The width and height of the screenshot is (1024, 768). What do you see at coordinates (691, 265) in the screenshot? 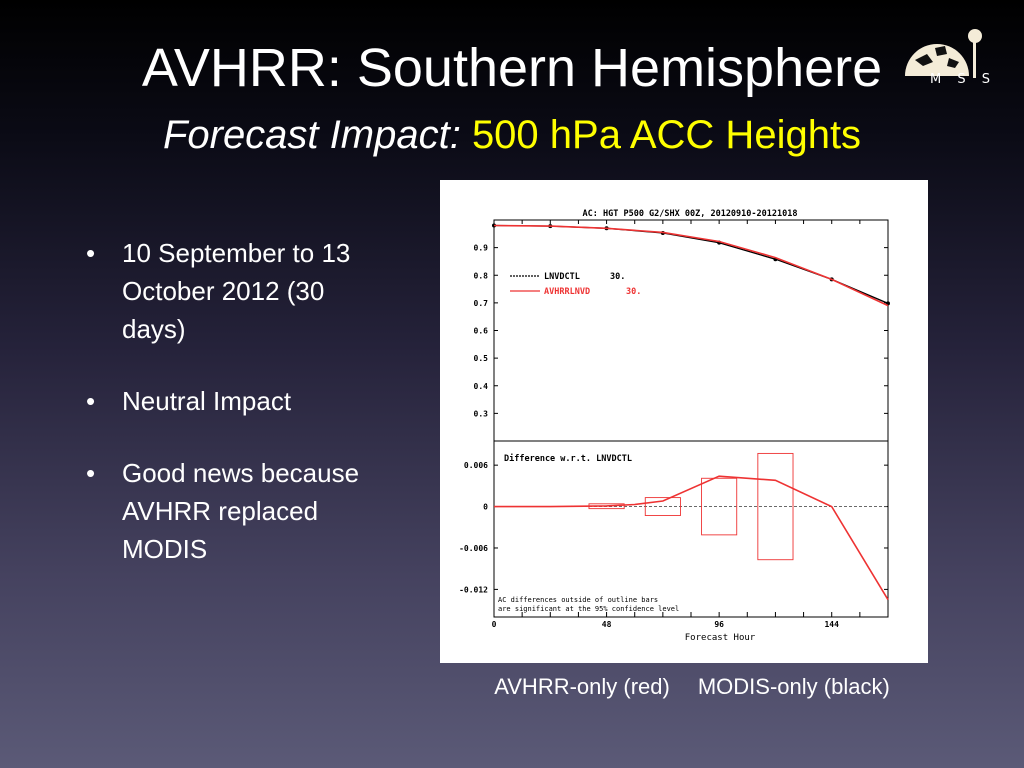
I see `series-line-avhrrlnvd` at bounding box center [691, 265].